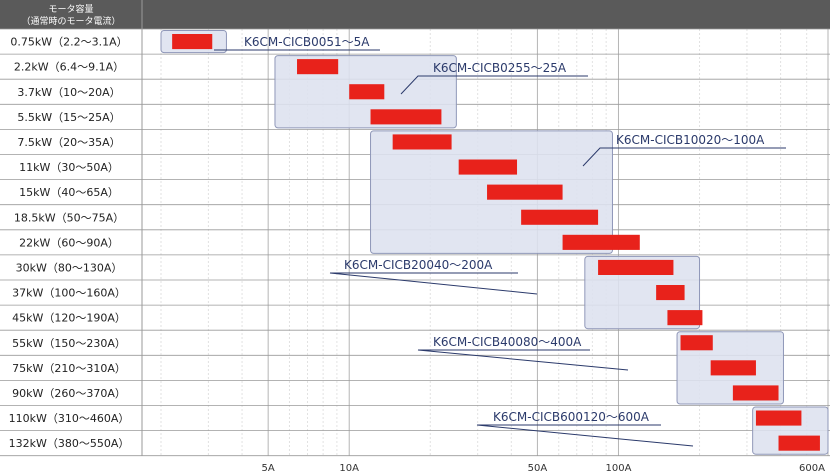 This screenshot has height=476, width=830. I want to click on header-line-2: （通常時のモータ電流）, so click(70, 21).